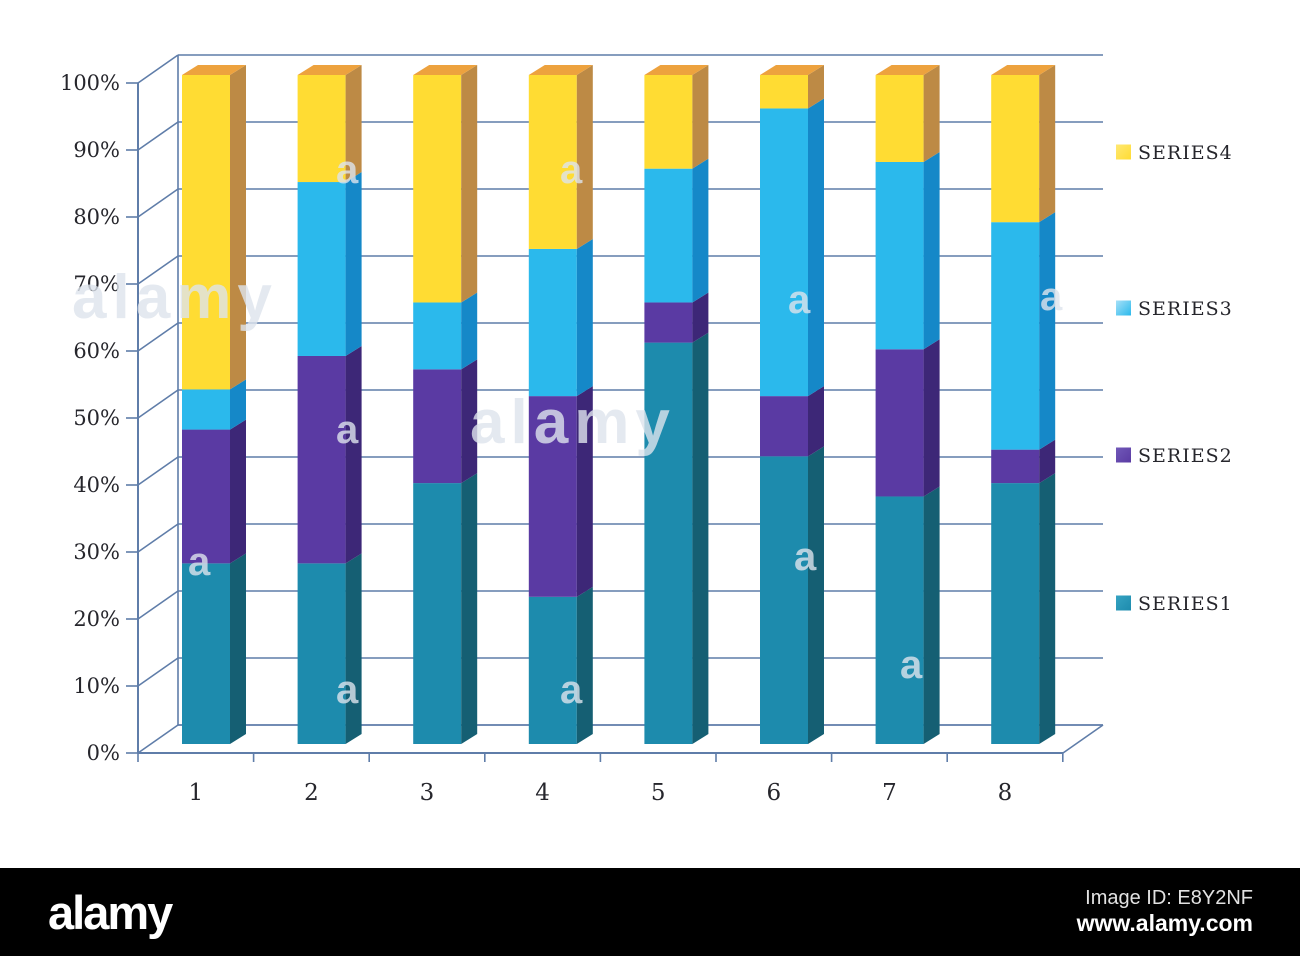  I want to click on alamy-logo: alamy, so click(110, 912).